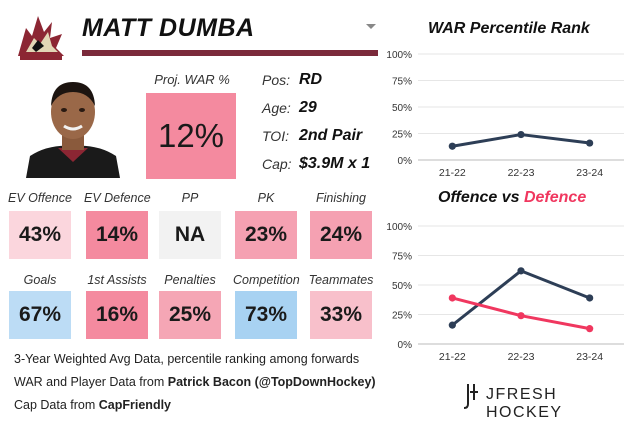  I want to click on war-source-credit: Patrick Bacon (@TopDownHockey), so click(271, 382).